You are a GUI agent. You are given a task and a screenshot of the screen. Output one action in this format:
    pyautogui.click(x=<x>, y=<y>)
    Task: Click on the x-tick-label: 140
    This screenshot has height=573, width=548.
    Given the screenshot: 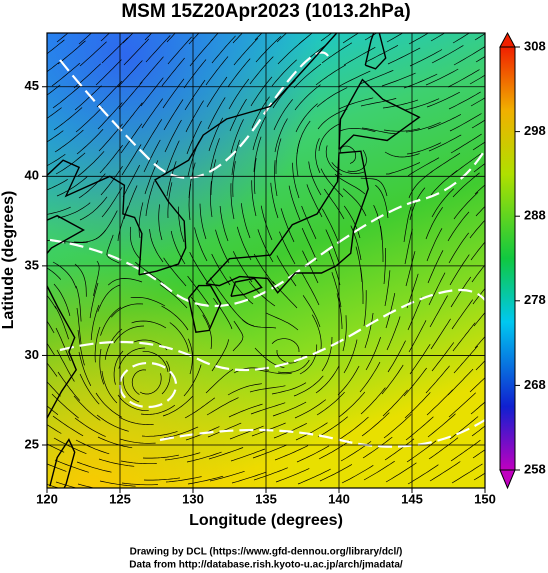 What is the action you would take?
    pyautogui.click(x=339, y=498)
    